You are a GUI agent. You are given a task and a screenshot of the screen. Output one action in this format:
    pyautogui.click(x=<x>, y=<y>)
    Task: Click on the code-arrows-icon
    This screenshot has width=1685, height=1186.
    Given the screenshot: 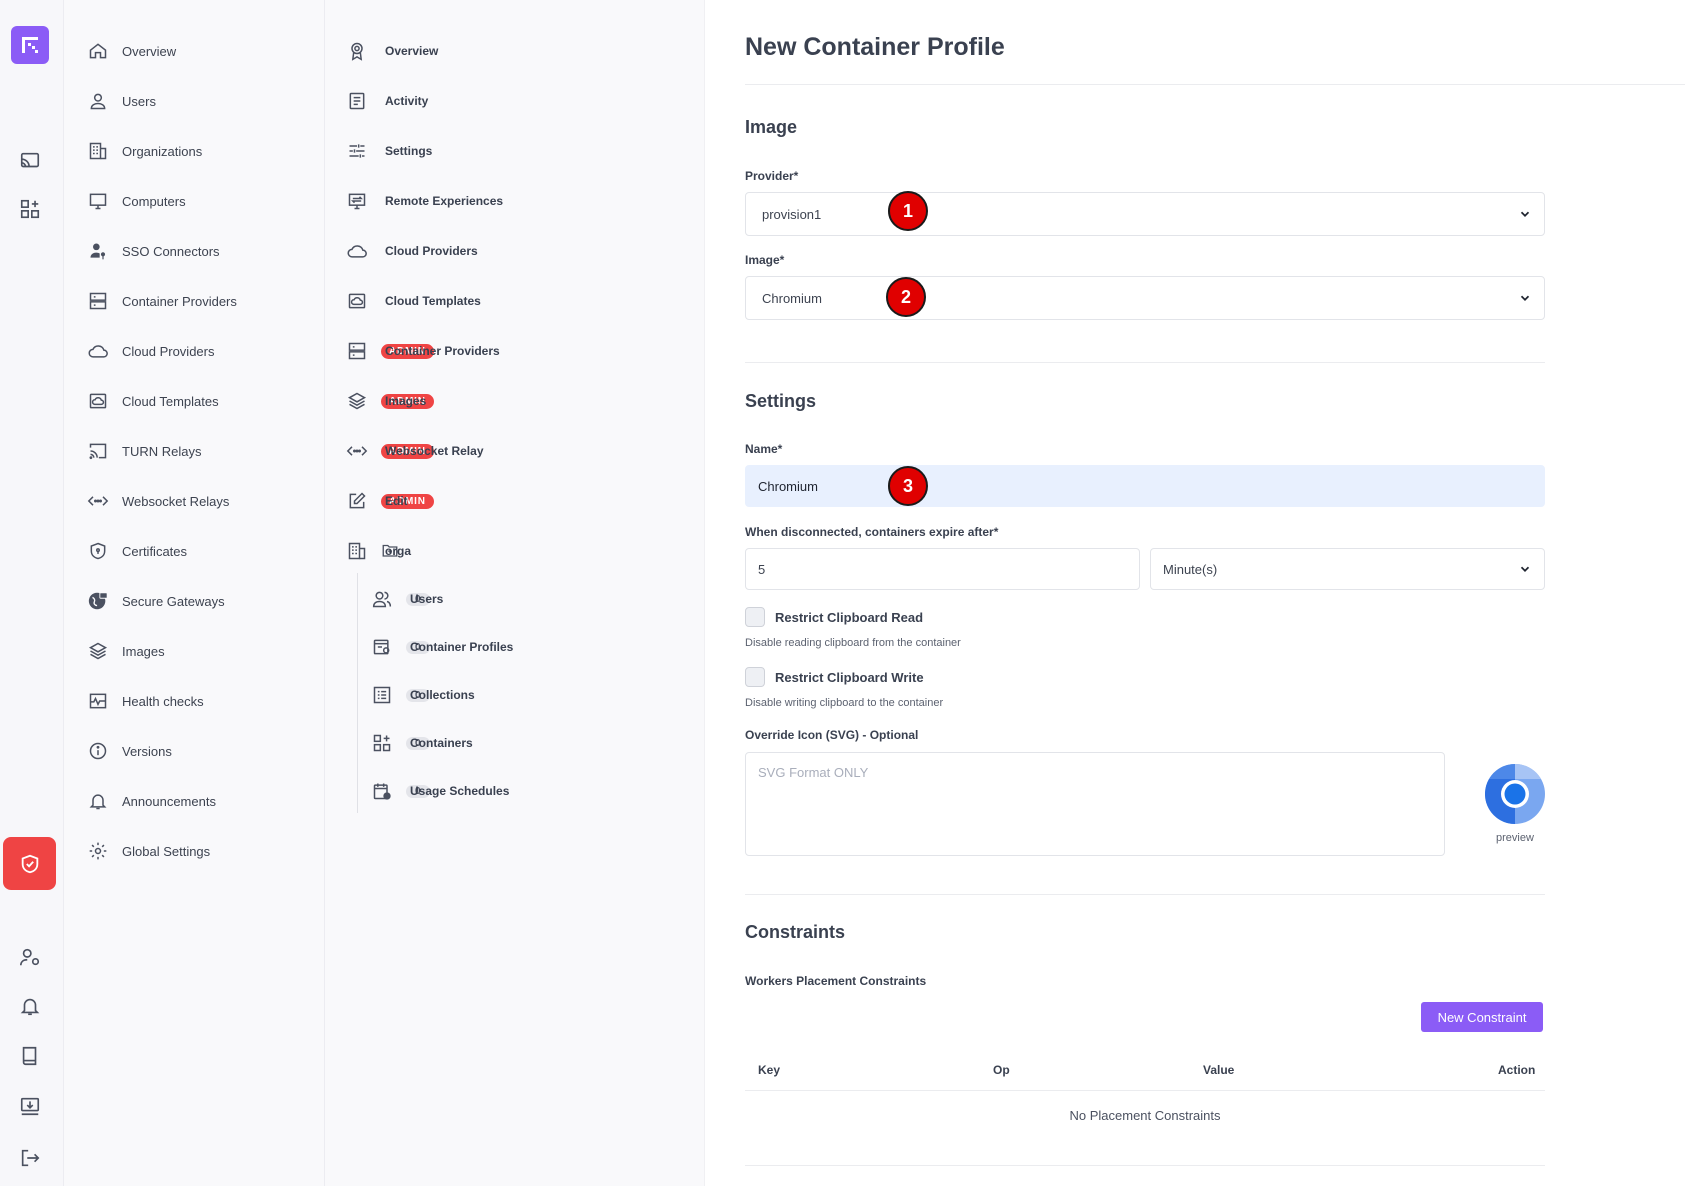 What is the action you would take?
    pyautogui.click(x=98, y=501)
    